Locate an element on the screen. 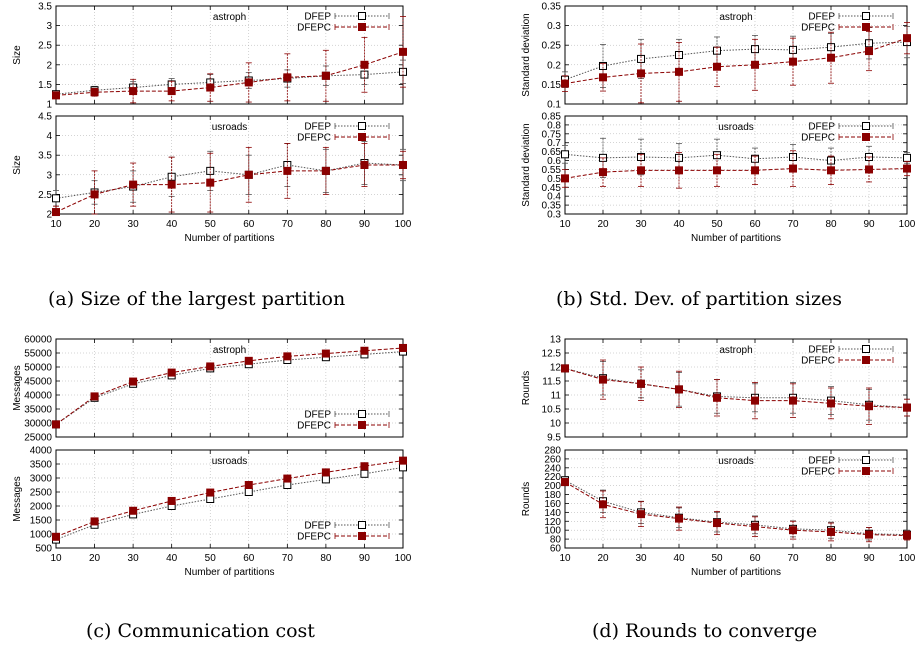  y-tick-label: 0.7 is located at coordinates (554, 143).